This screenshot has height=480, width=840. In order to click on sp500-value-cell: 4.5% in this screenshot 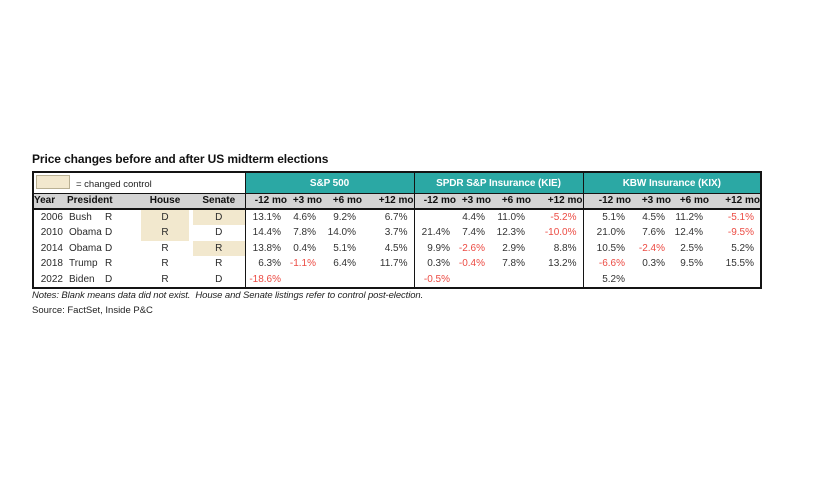, I will do `click(396, 248)`.